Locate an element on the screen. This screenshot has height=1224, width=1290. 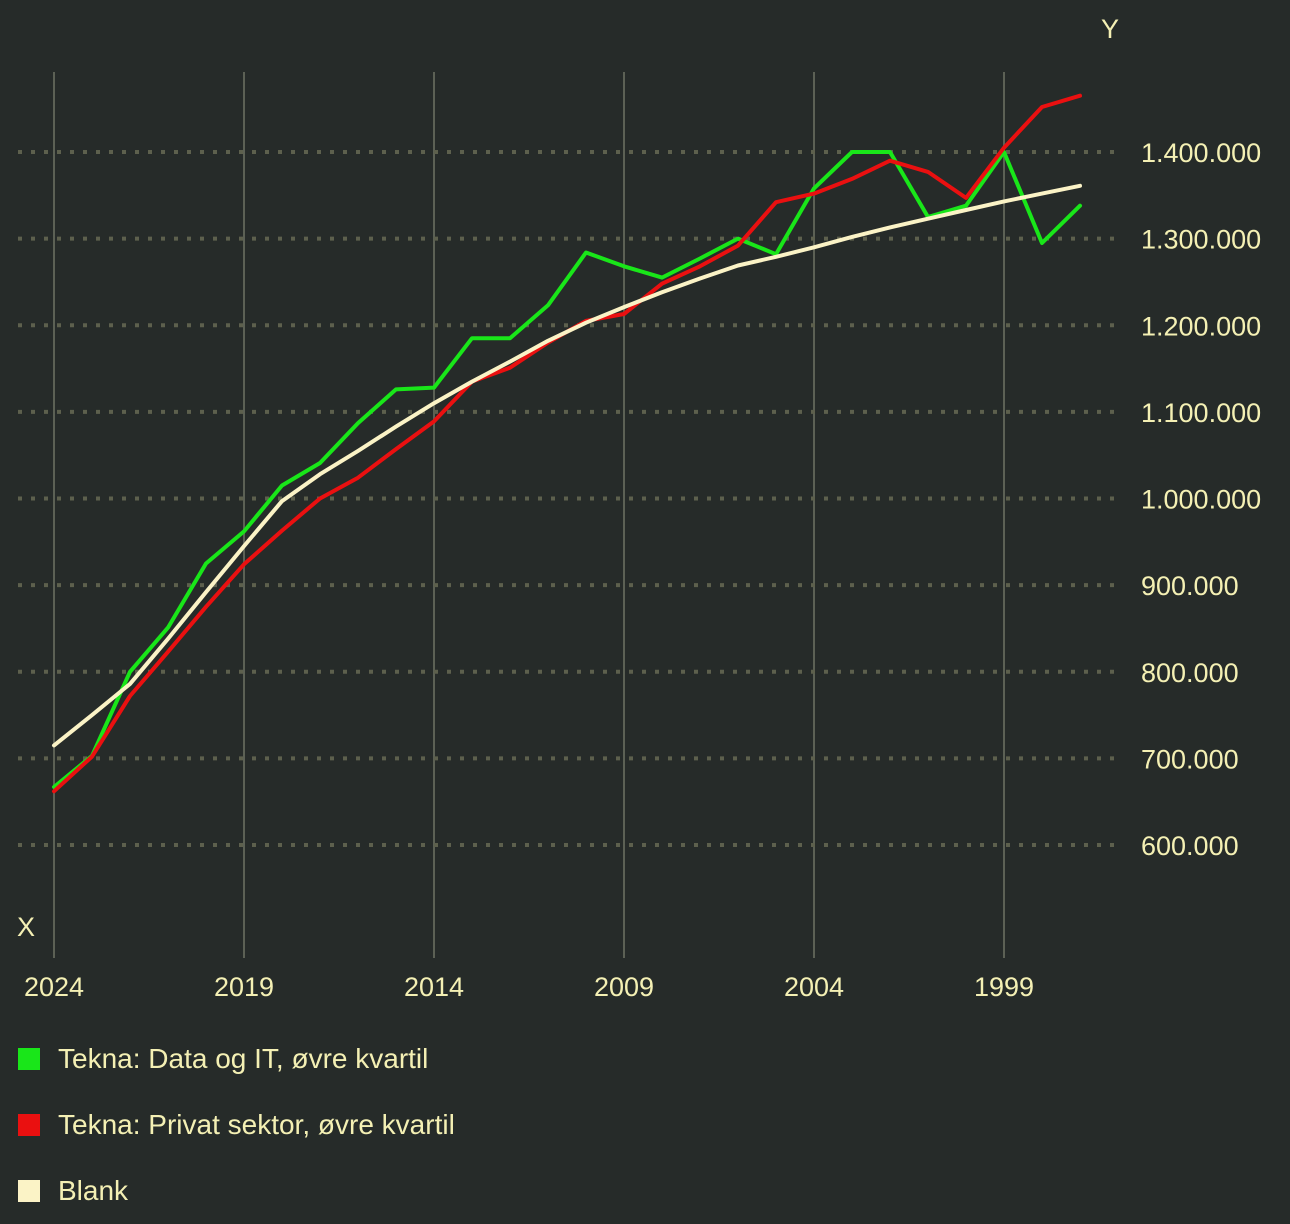
legend-item: Tekna: Privat sektor, øvre kvartil is located at coordinates (236, 1125).